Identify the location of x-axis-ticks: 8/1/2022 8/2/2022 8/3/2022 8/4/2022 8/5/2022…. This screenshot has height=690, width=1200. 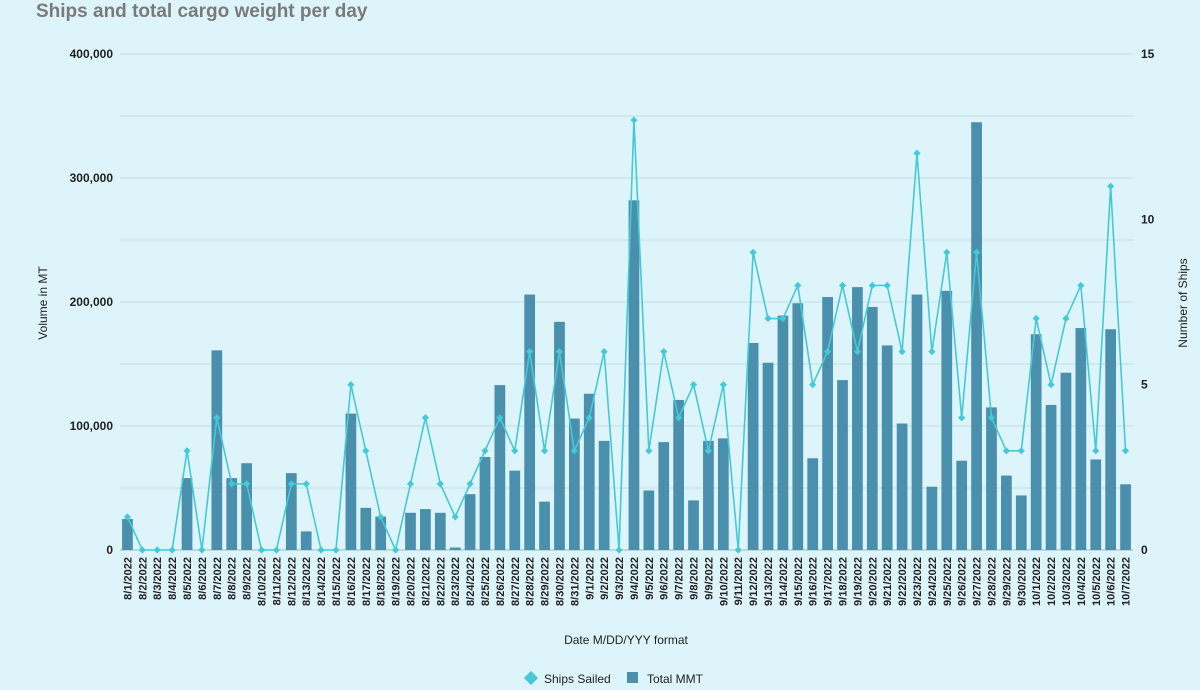
(627, 581).